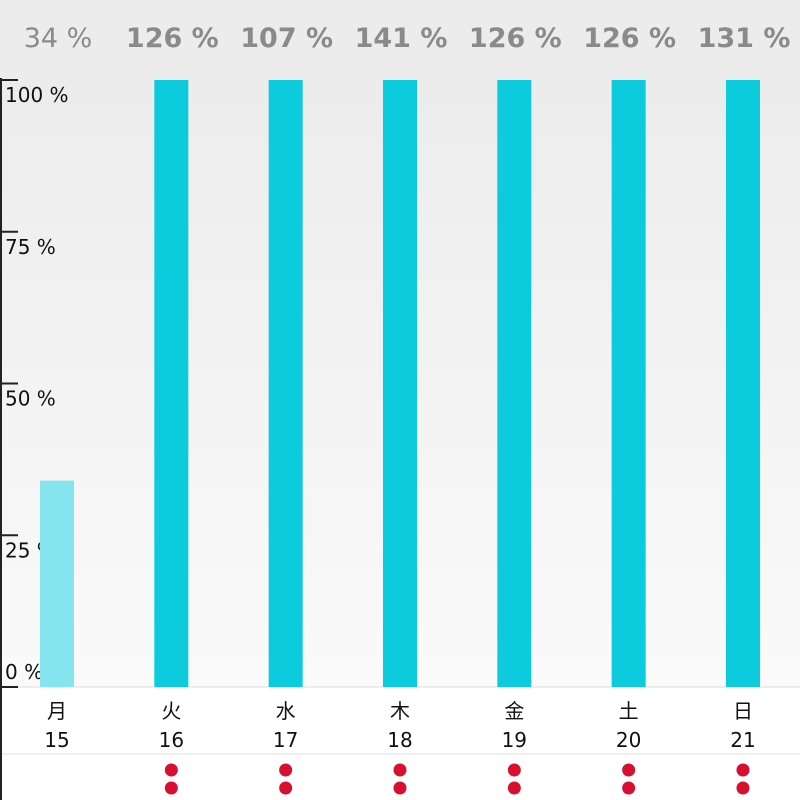 The image size is (800, 800). What do you see at coordinates (744, 38) in the screenshot?
I see `value-label: 131 %` at bounding box center [744, 38].